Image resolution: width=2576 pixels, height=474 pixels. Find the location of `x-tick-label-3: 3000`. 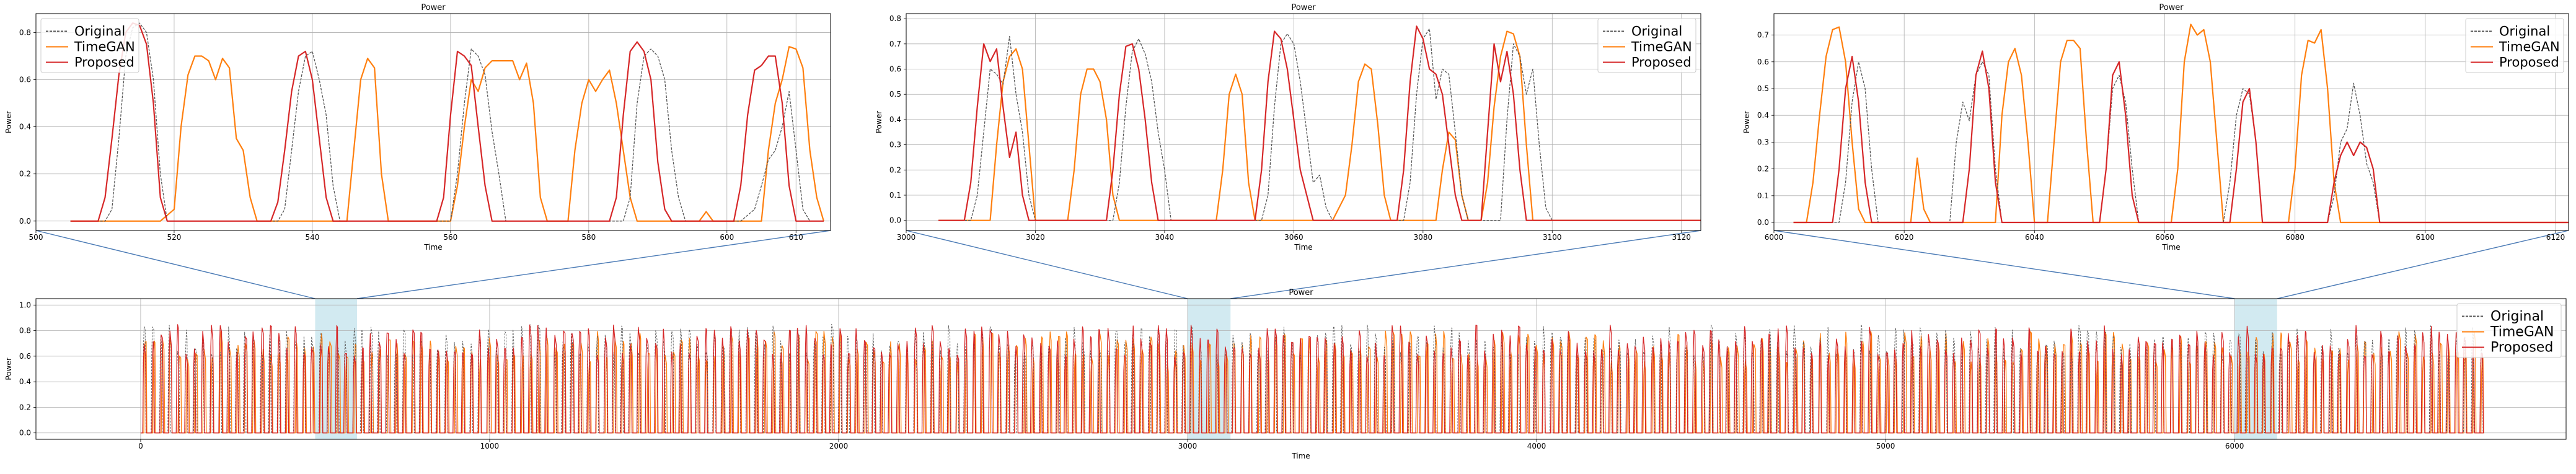

x-tick-label-3: 3000 is located at coordinates (1188, 446).